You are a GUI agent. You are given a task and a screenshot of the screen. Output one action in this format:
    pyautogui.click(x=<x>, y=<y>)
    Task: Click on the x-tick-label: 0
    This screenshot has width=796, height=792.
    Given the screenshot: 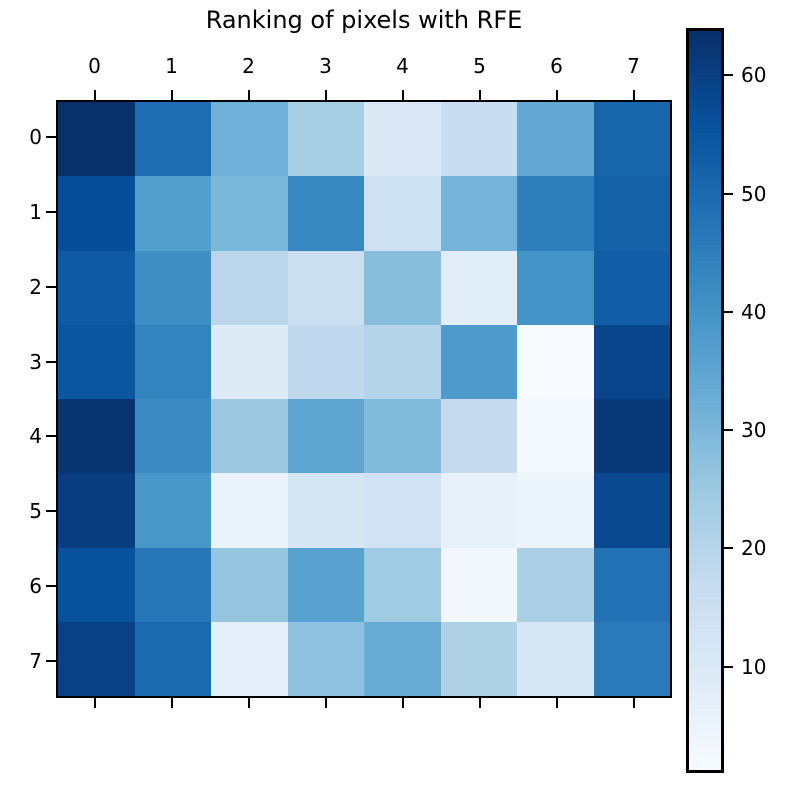 What is the action you would take?
    pyautogui.click(x=94, y=66)
    